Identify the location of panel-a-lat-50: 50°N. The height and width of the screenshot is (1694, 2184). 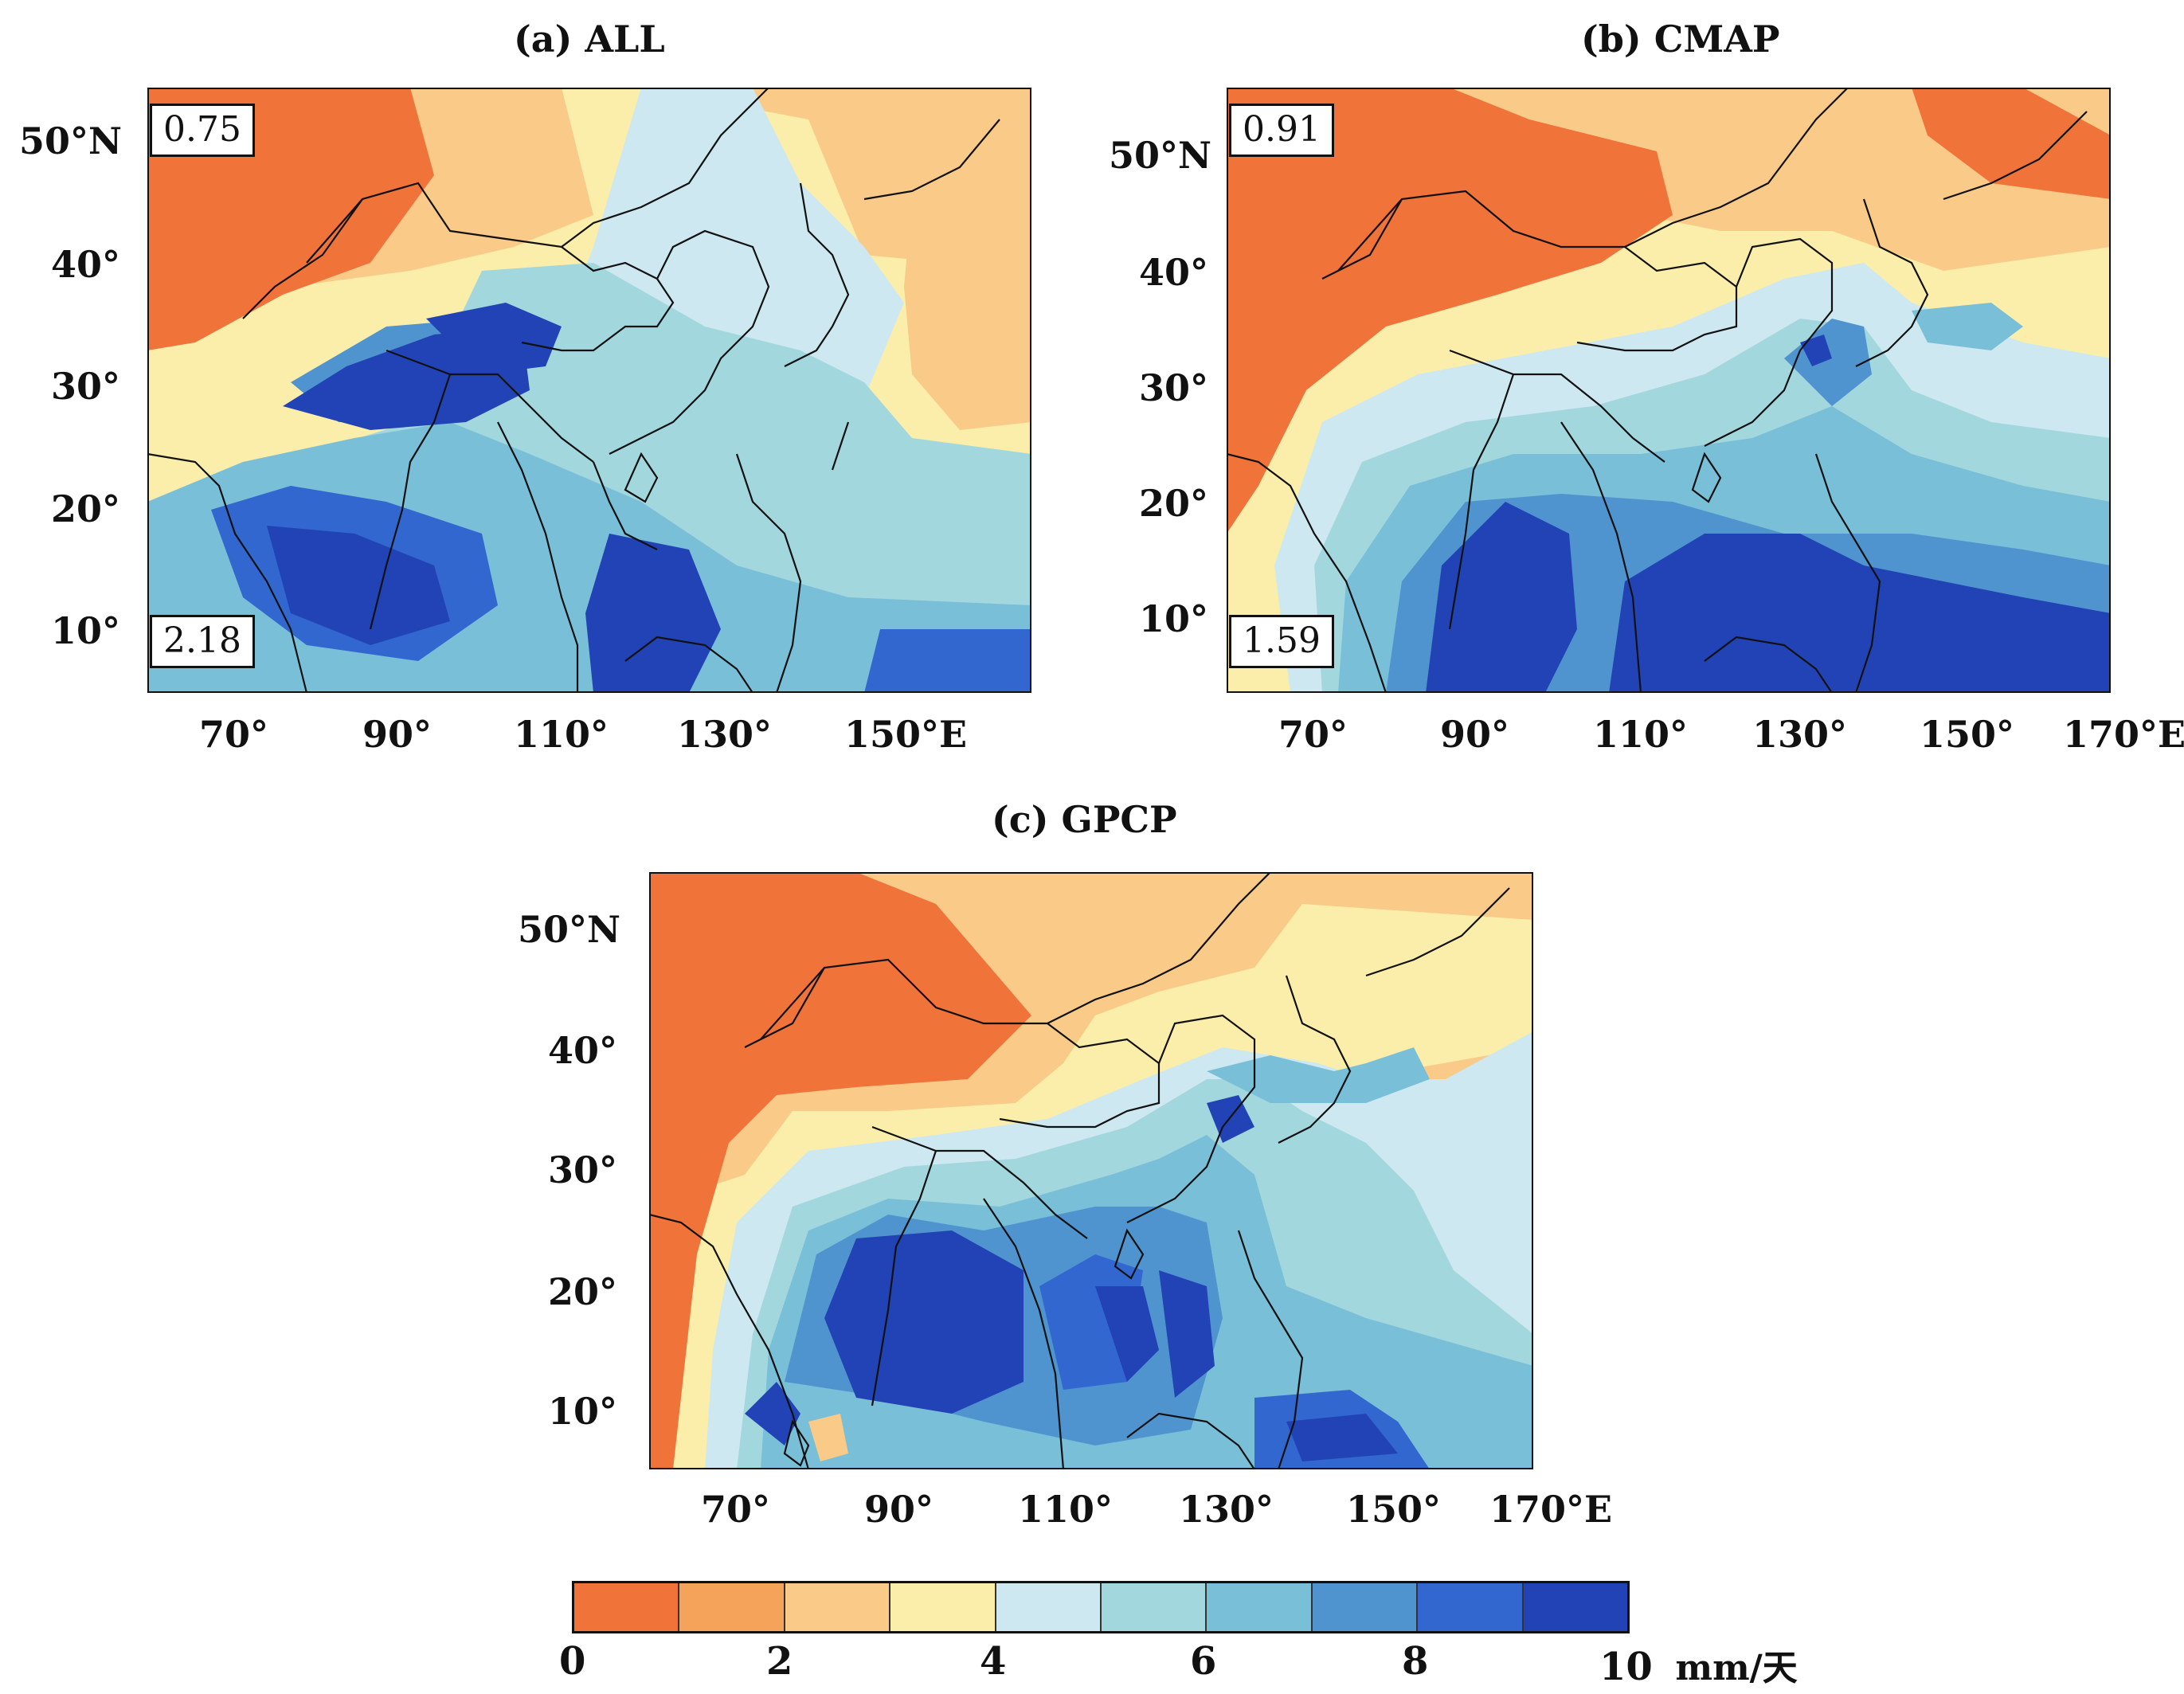
(71, 140).